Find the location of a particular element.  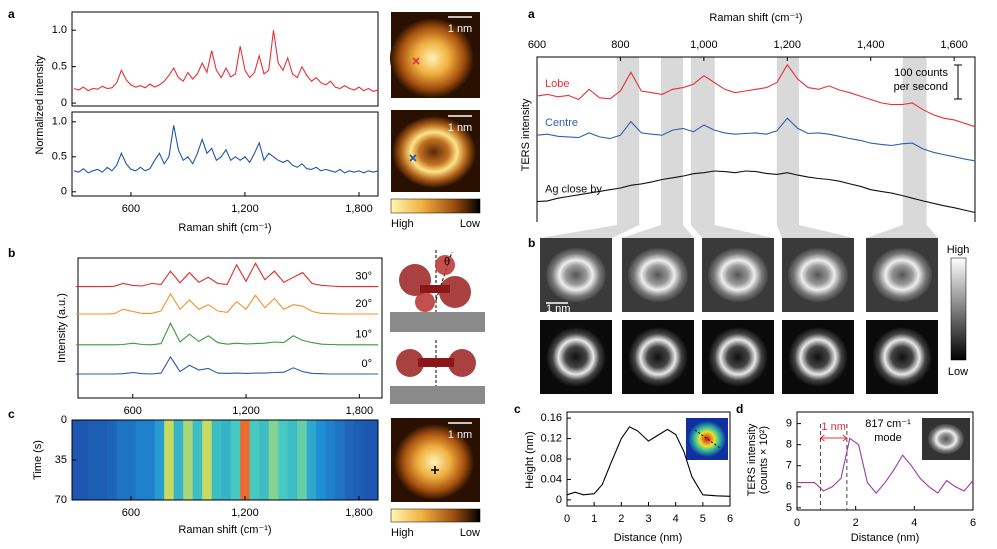

y-tick-label: 70 is located at coordinates (61, 500).